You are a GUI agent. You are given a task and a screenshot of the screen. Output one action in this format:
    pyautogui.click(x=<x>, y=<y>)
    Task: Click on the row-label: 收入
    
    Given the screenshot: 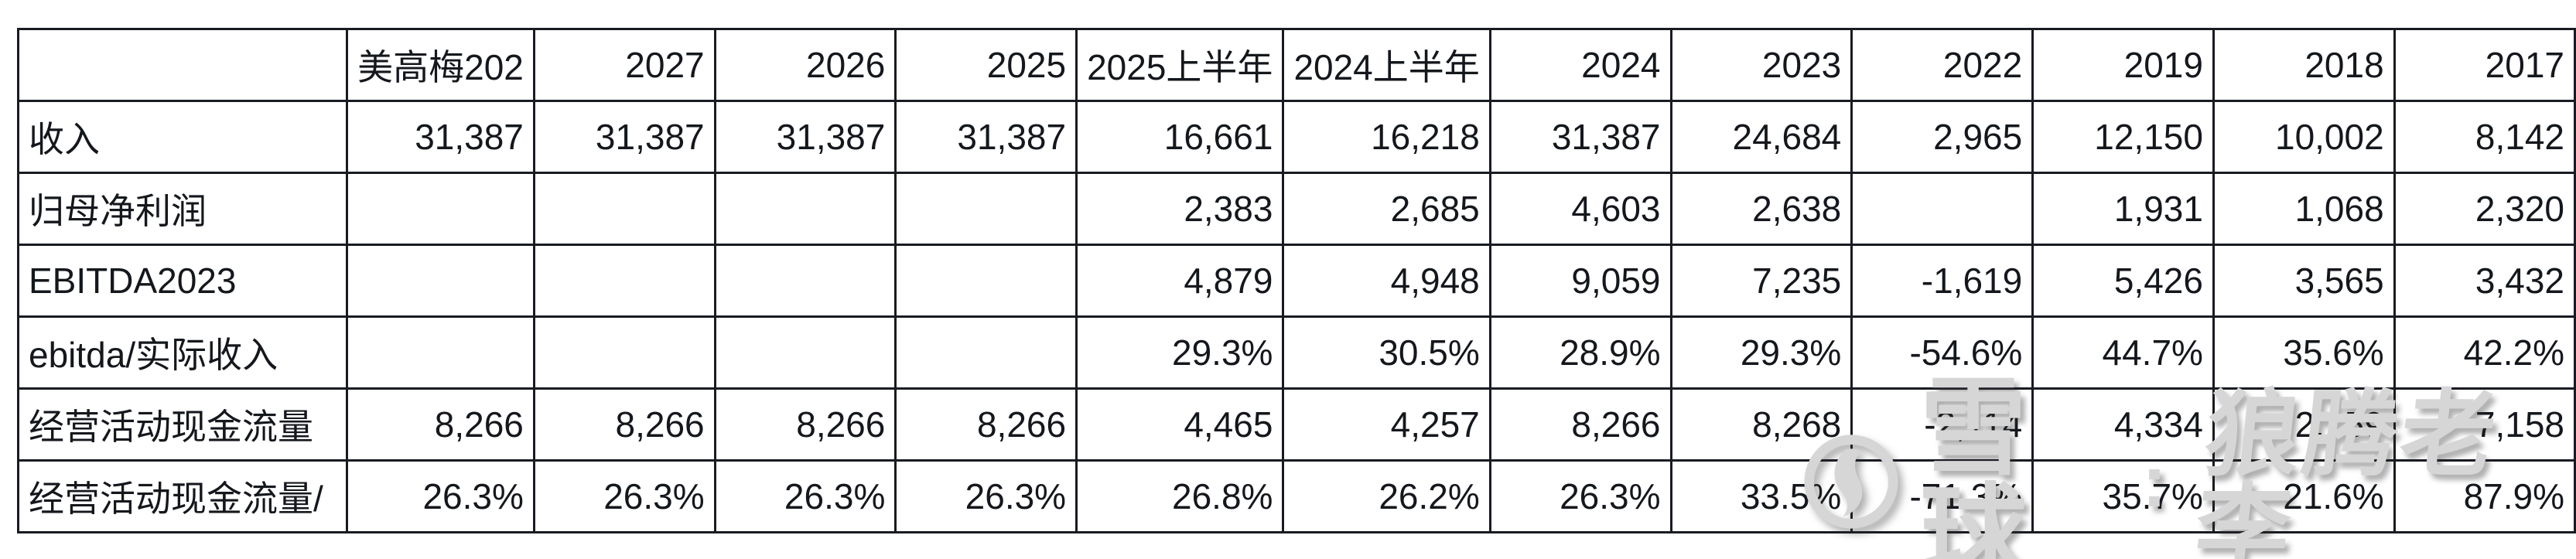 What is the action you would take?
    pyautogui.click(x=182, y=137)
    